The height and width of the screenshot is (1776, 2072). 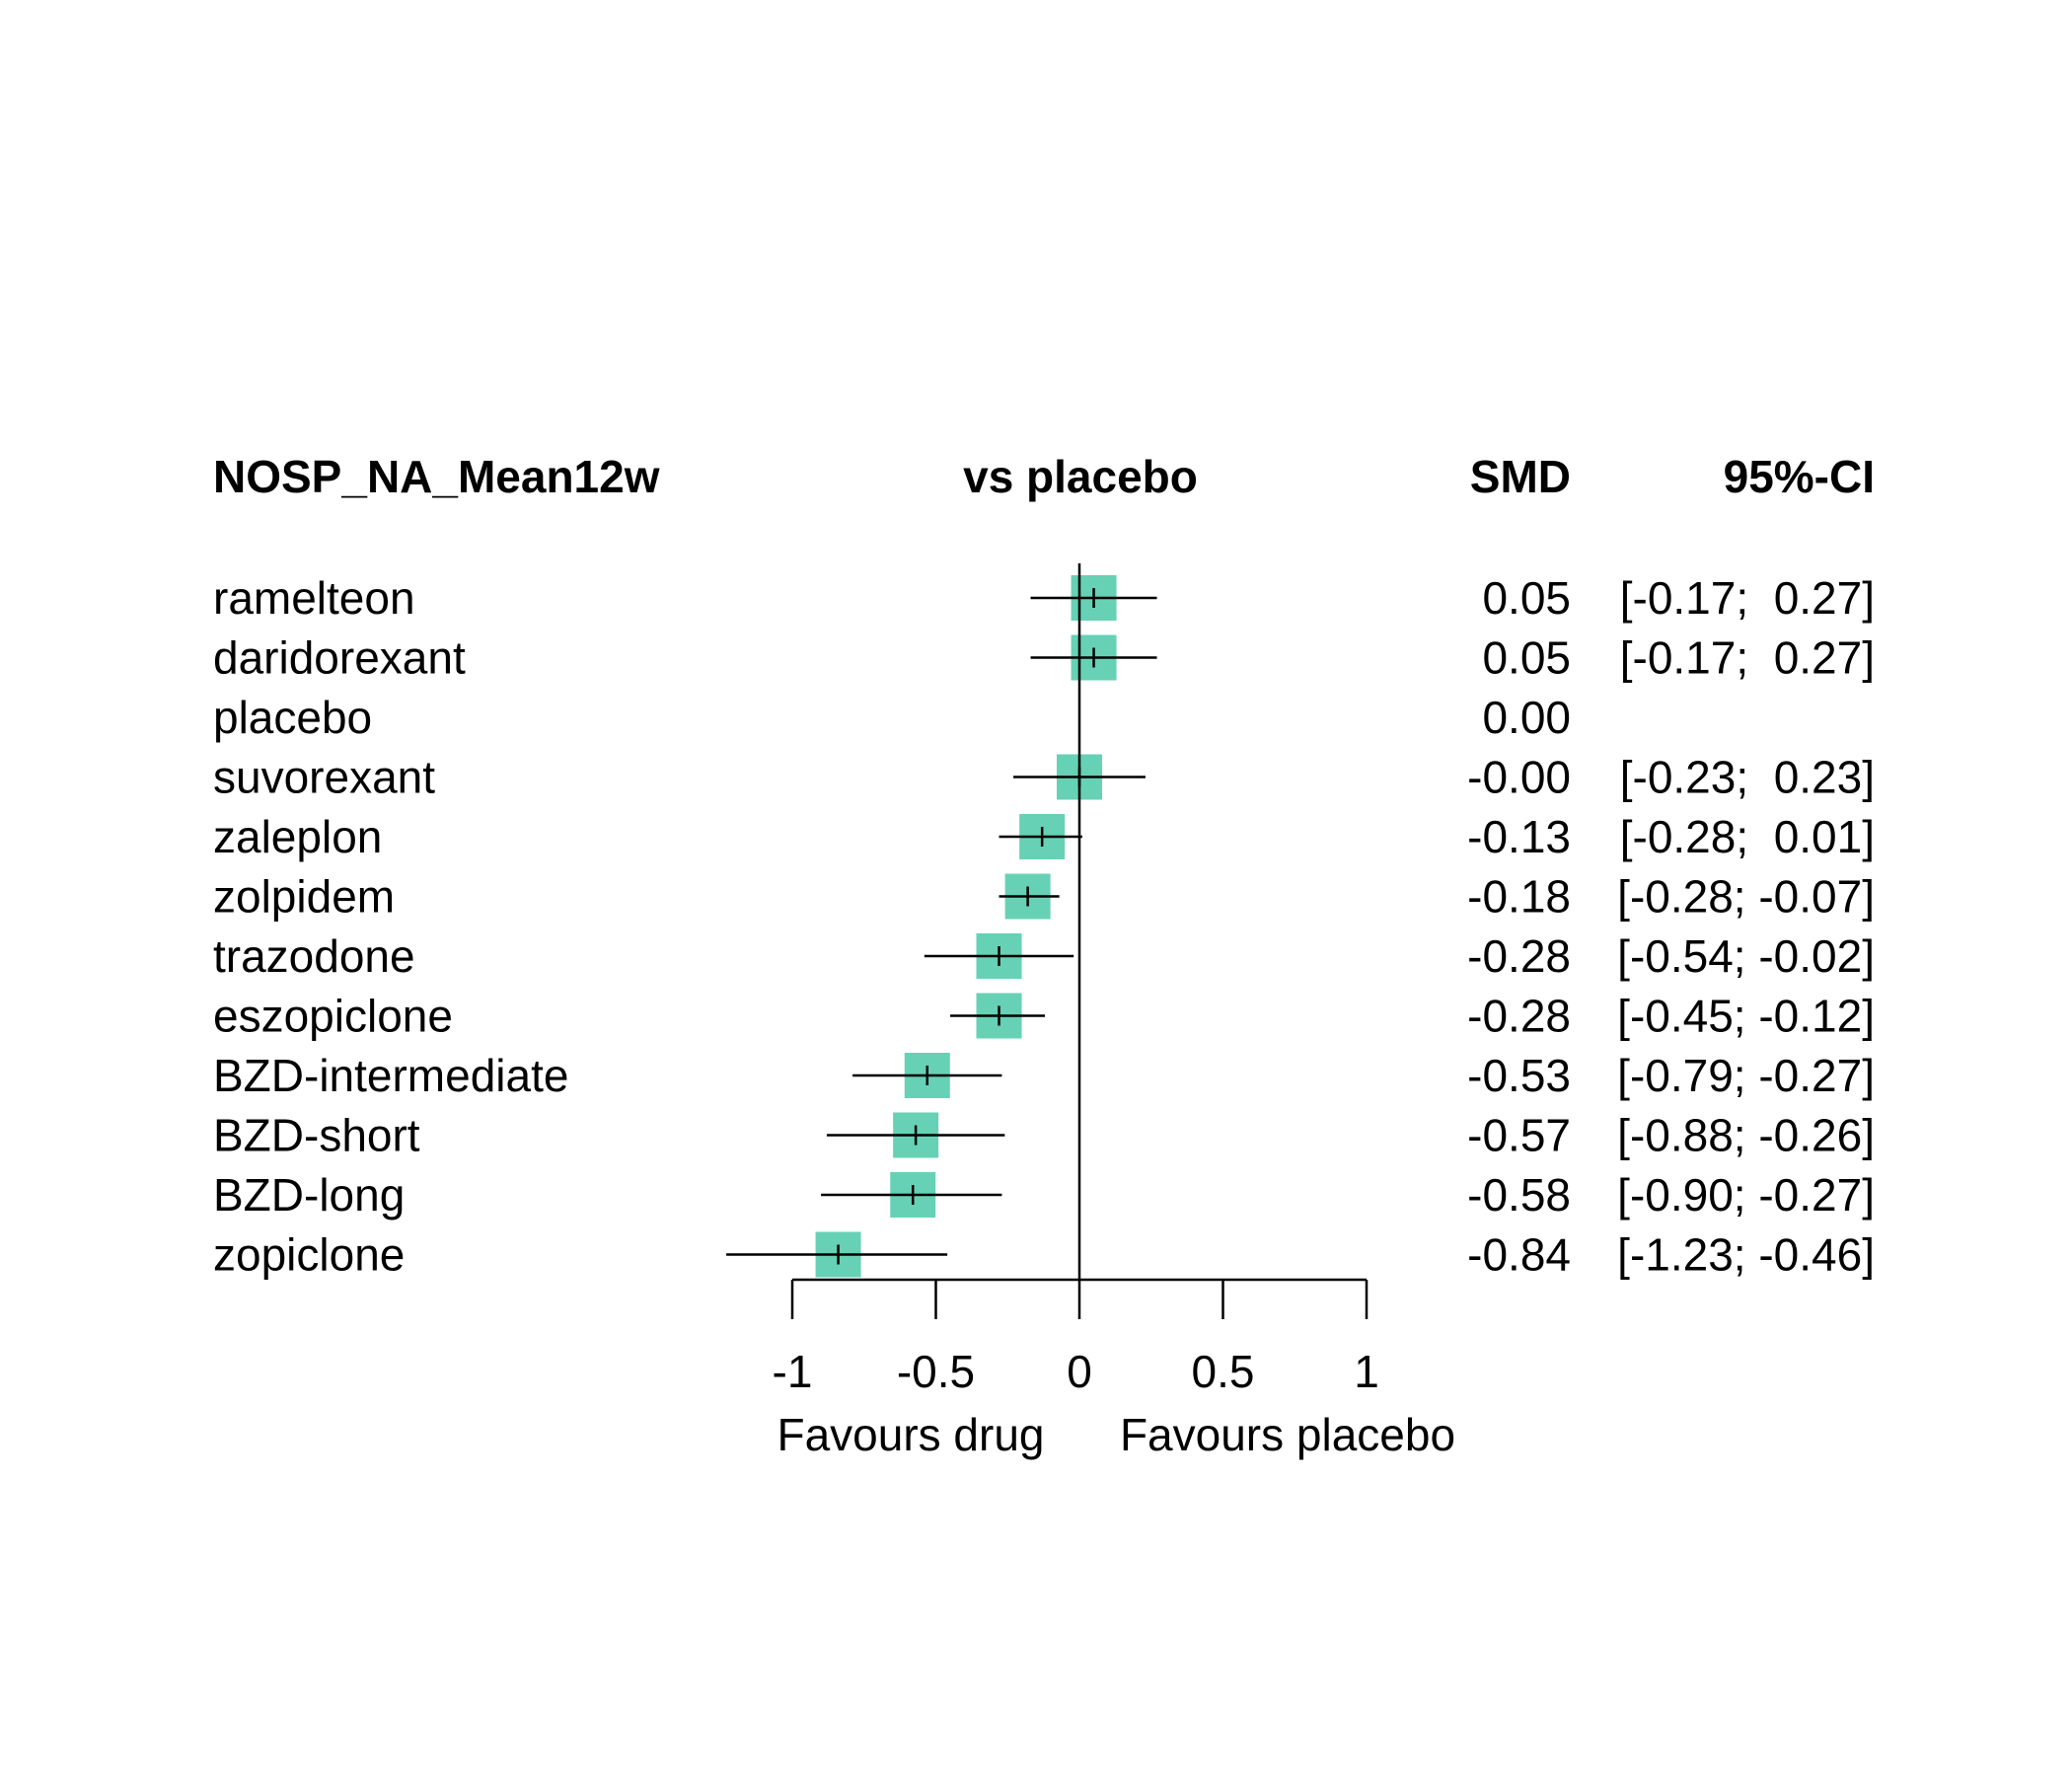 I want to click on ci-value: [-0.54; -0.02], so click(x=1746, y=956).